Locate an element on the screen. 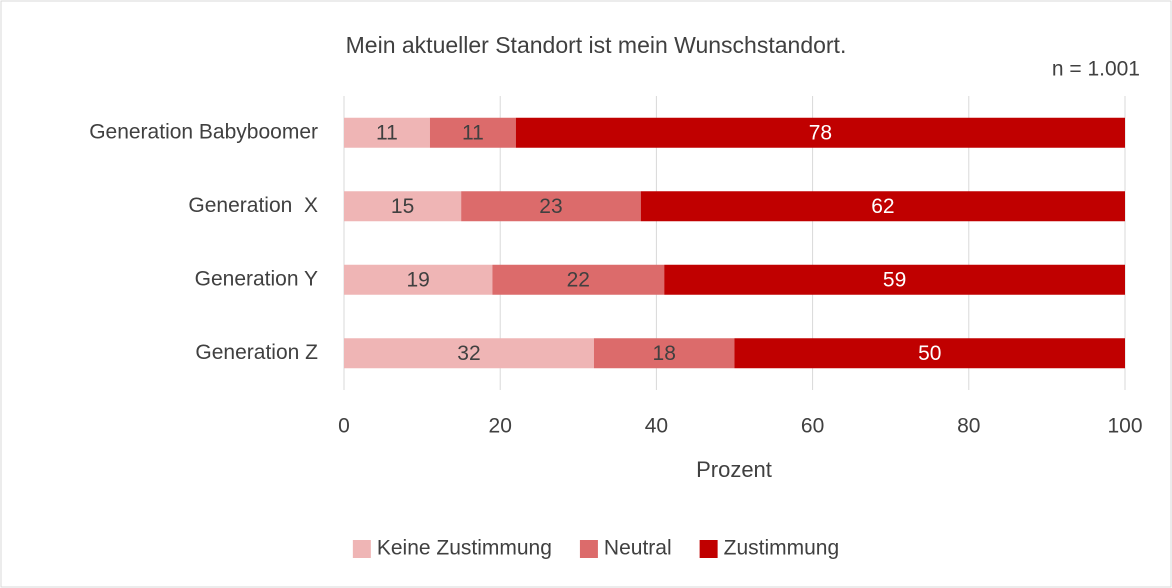 This screenshot has width=1172, height=588. data-label: 62 is located at coordinates (882, 206).